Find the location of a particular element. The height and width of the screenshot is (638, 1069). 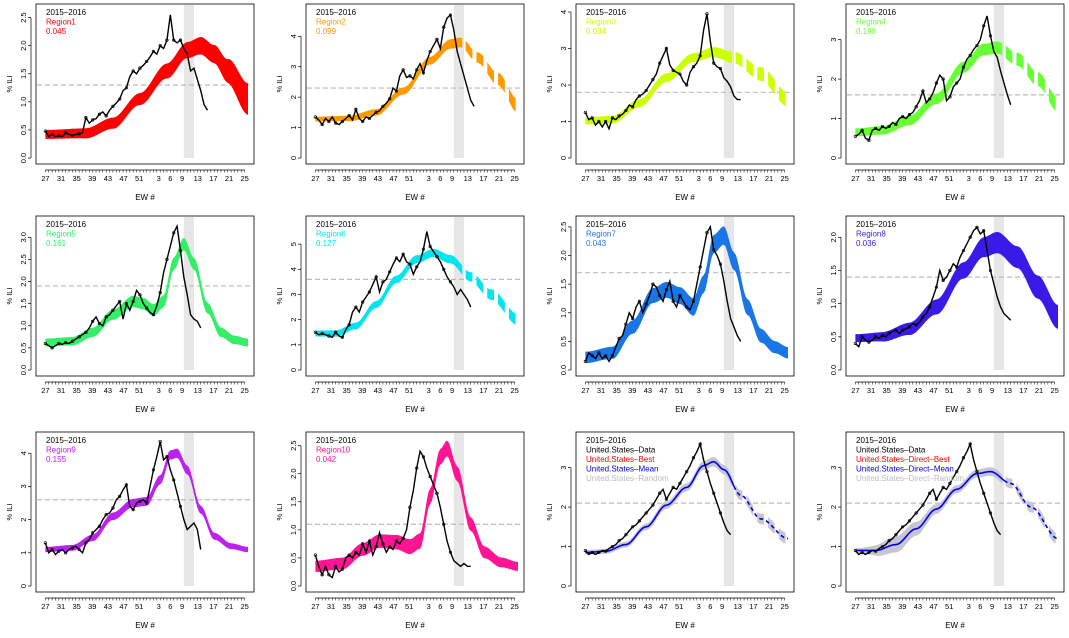

y-tick-label: 2.0 is located at coordinates (23, 45).